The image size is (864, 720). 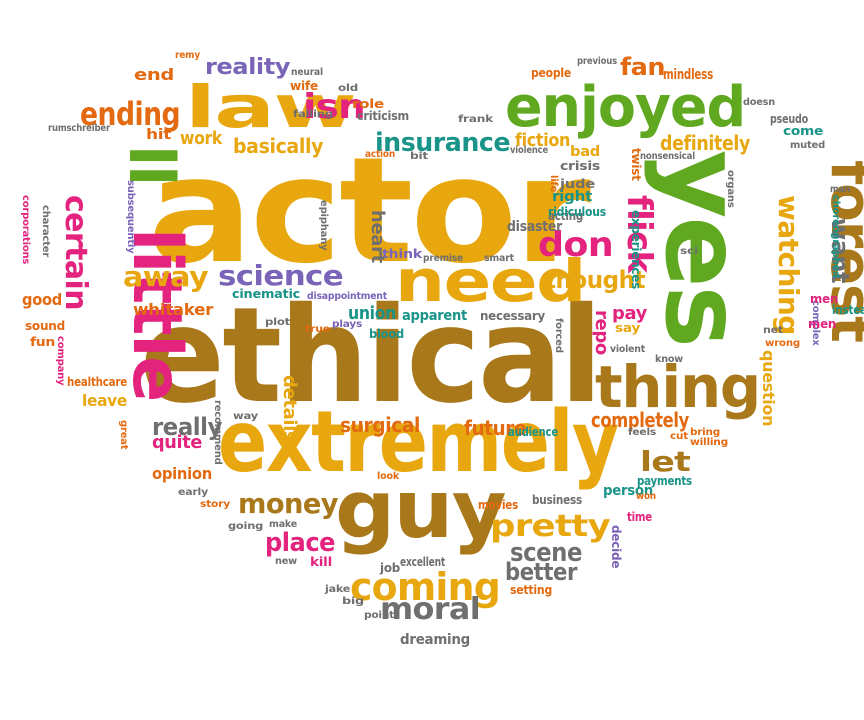 I want to click on word-pretty: pretty, so click(x=550, y=526).